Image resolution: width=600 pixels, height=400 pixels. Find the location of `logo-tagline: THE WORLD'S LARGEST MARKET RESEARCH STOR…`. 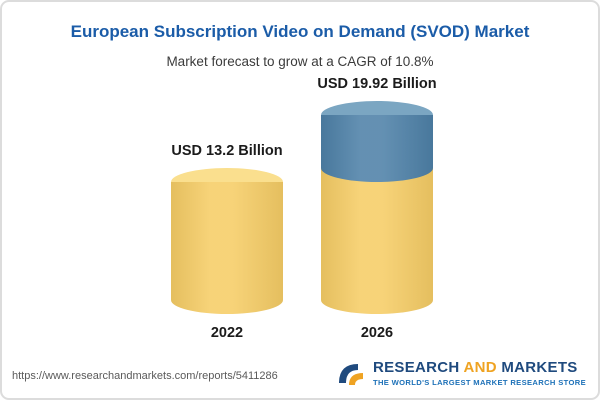

logo-tagline: THE WORLD'S LARGEST MARKET RESEARCH STOR… is located at coordinates (479, 382).